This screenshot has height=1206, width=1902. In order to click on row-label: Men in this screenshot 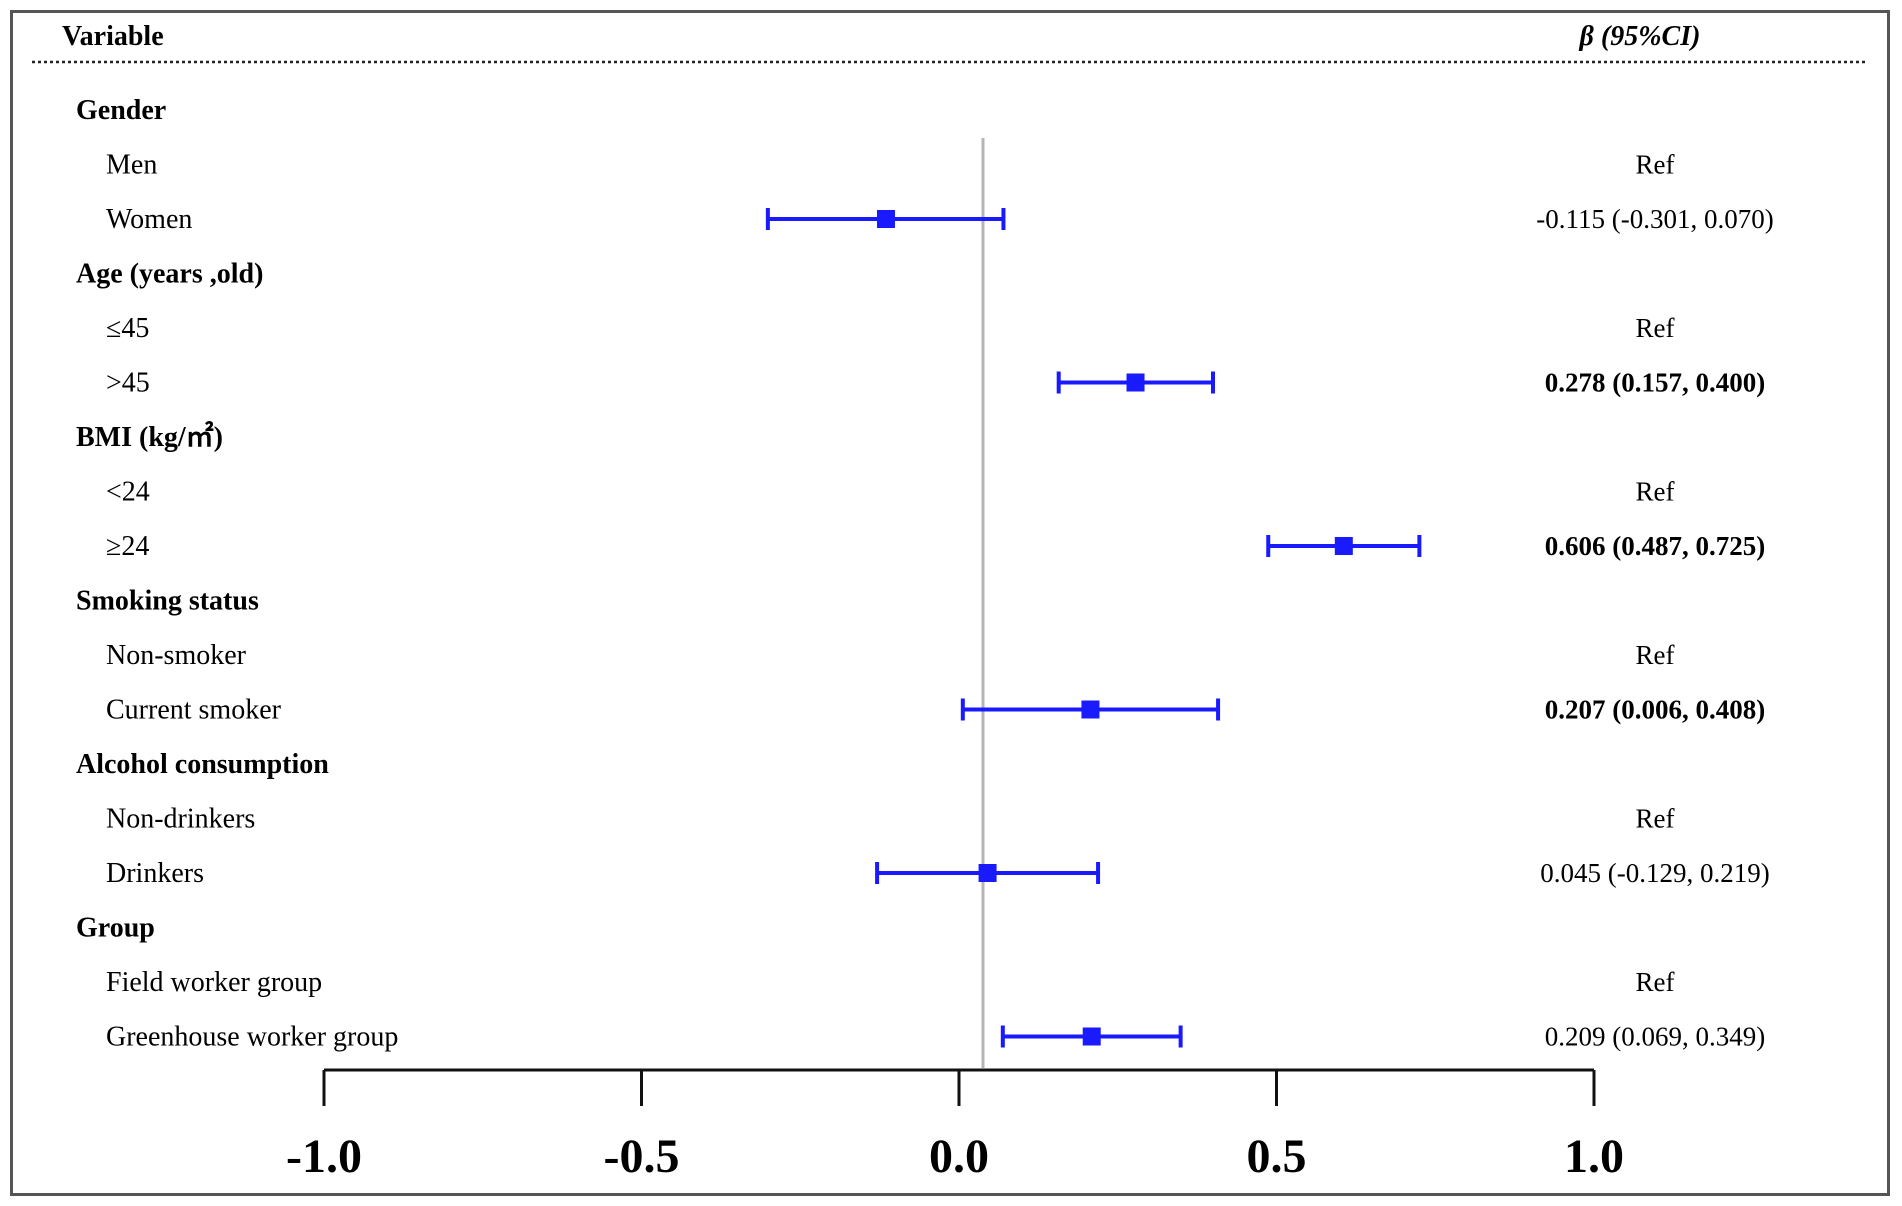, I will do `click(131, 165)`.